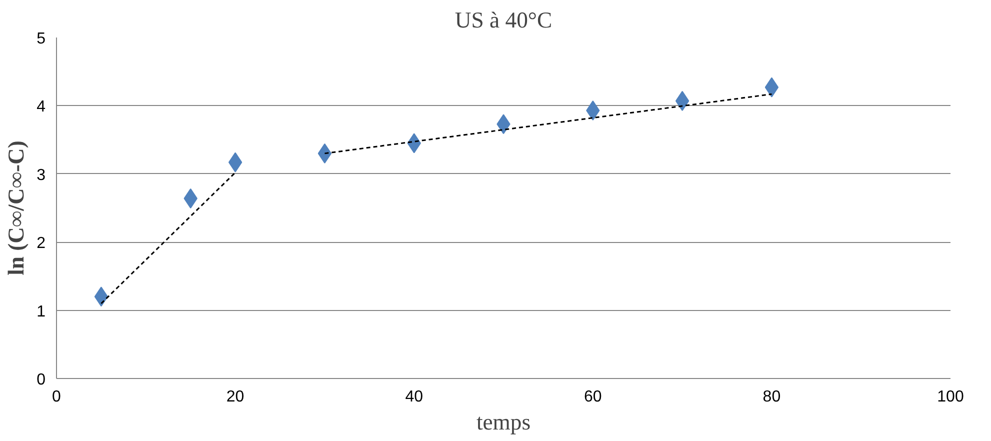  I want to click on x-tick-label: 60, so click(593, 397).